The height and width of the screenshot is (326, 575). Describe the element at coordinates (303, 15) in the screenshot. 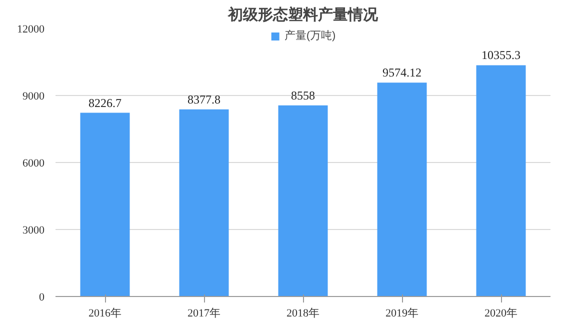

I see `chart-title: 初级形态塑料产量情况` at that location.